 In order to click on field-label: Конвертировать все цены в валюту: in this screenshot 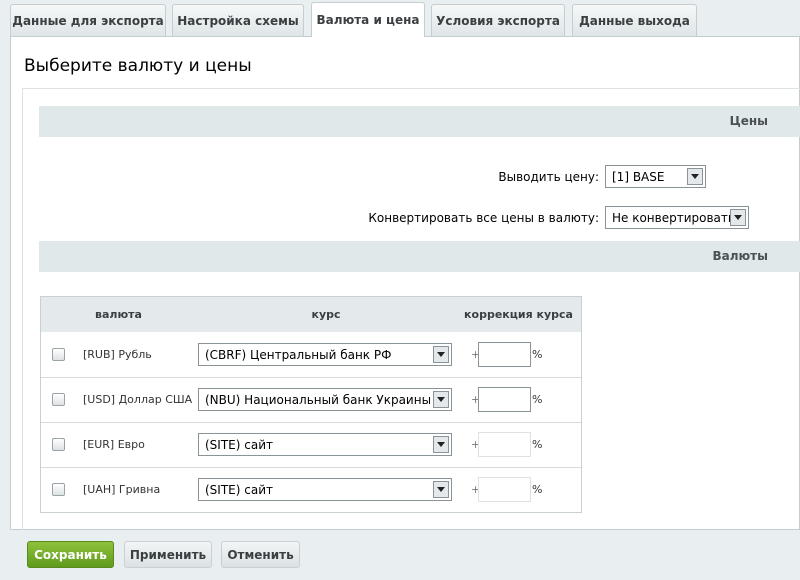, I will do `click(483, 218)`.